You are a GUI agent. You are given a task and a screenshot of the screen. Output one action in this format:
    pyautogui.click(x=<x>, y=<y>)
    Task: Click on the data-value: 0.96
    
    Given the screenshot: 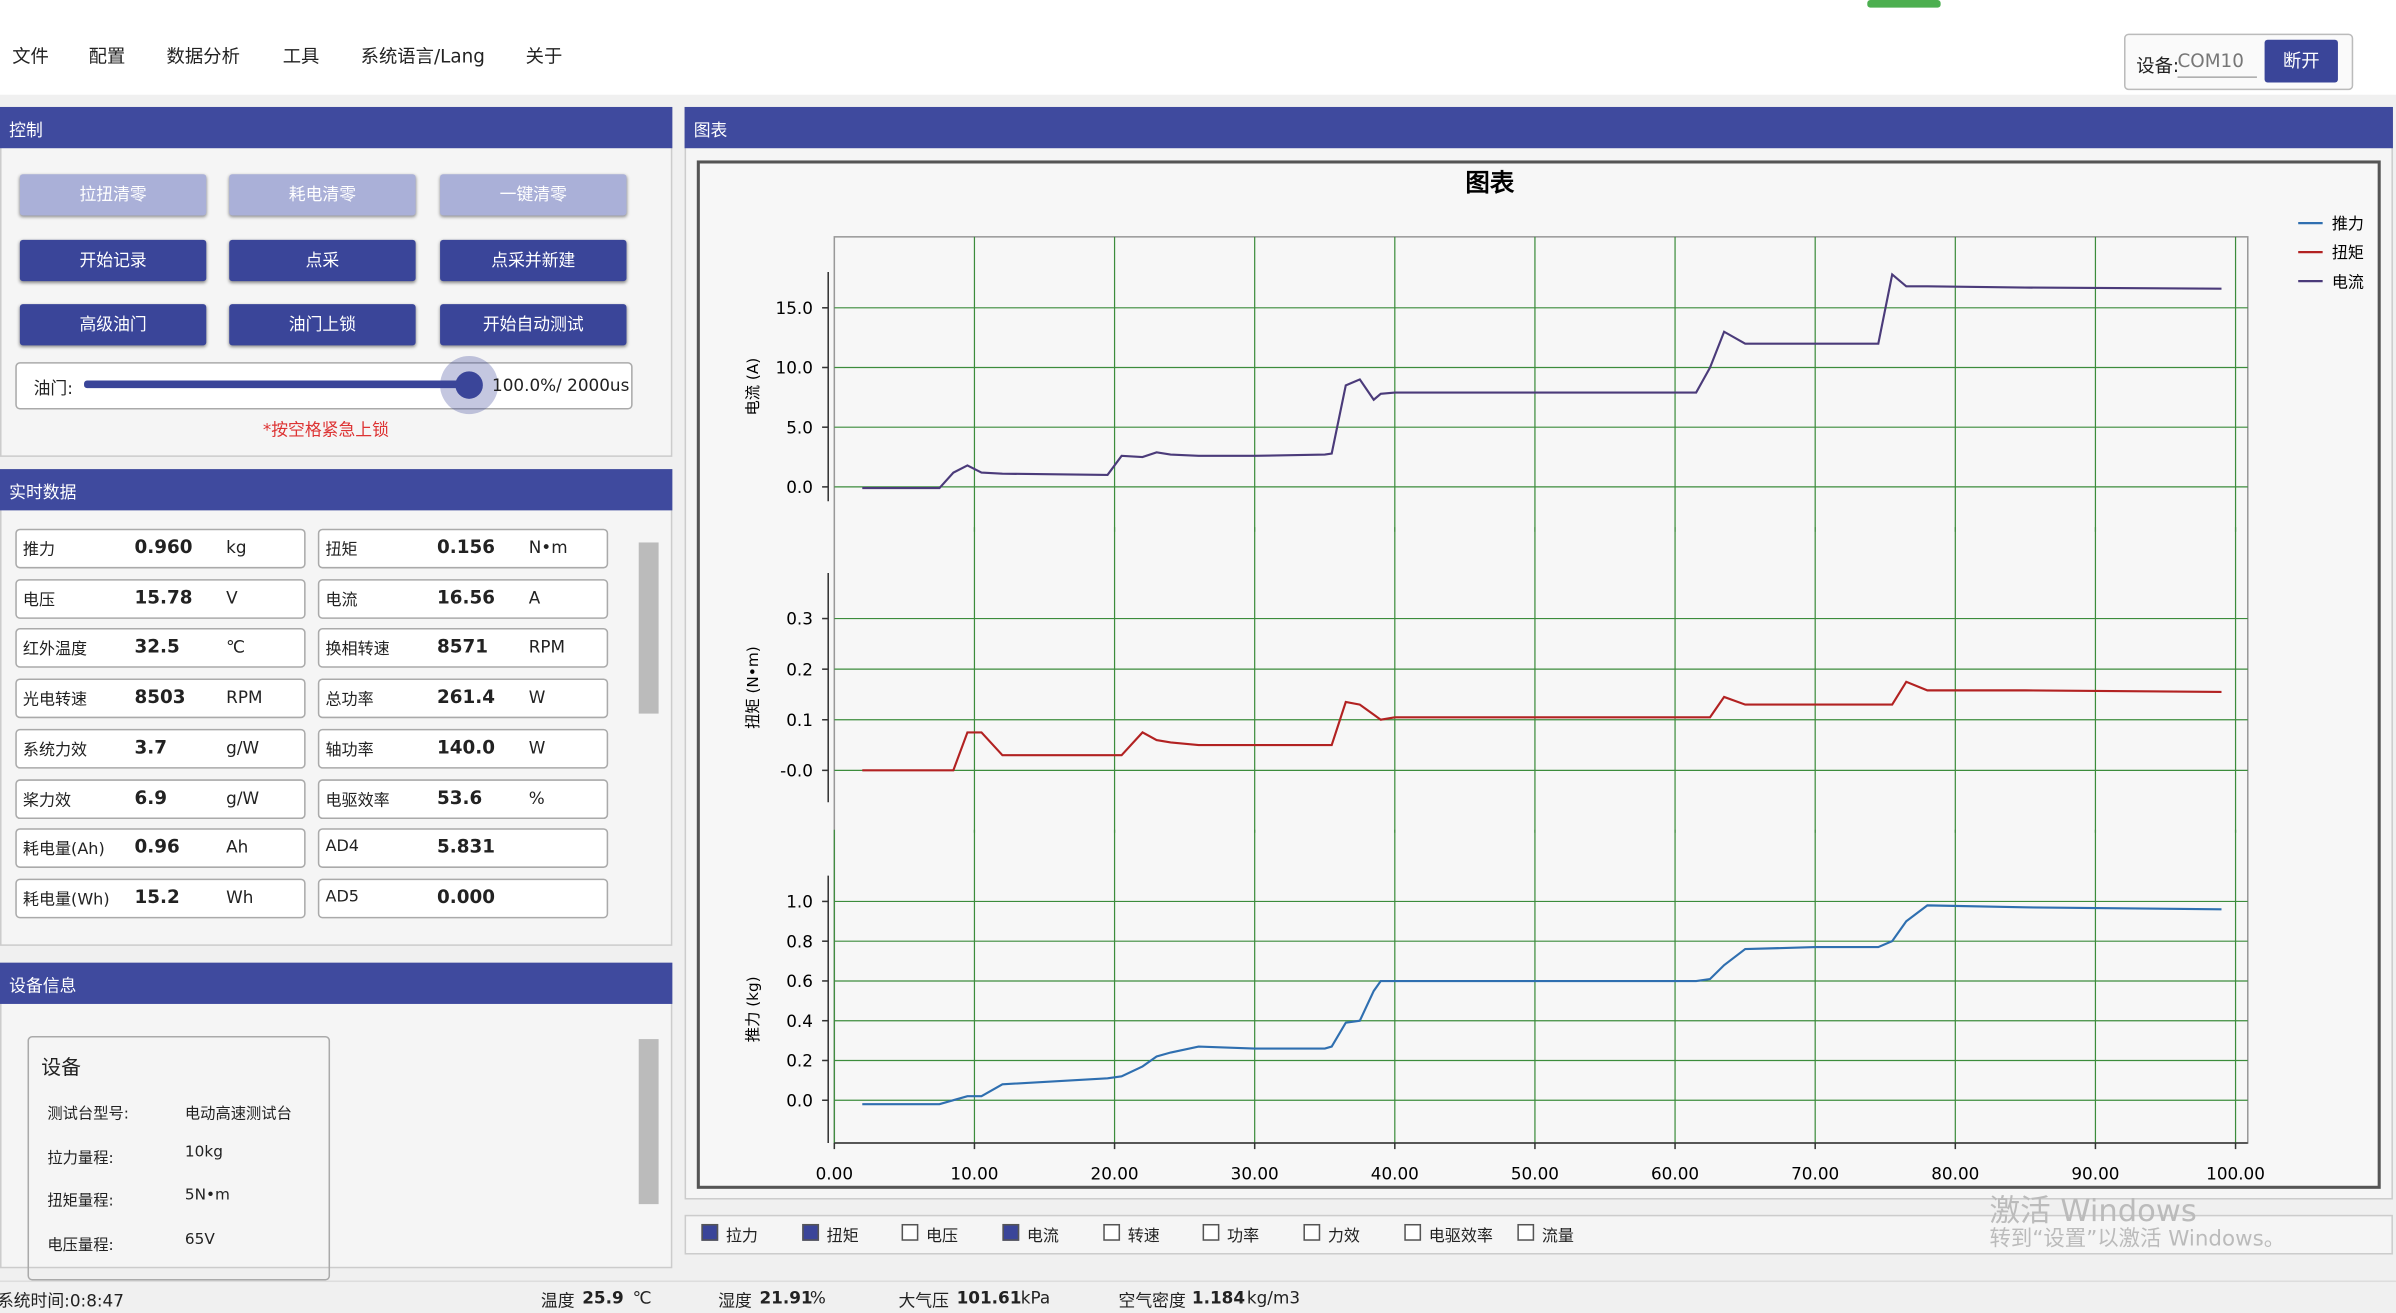 What is the action you would take?
    pyautogui.click(x=157, y=847)
    